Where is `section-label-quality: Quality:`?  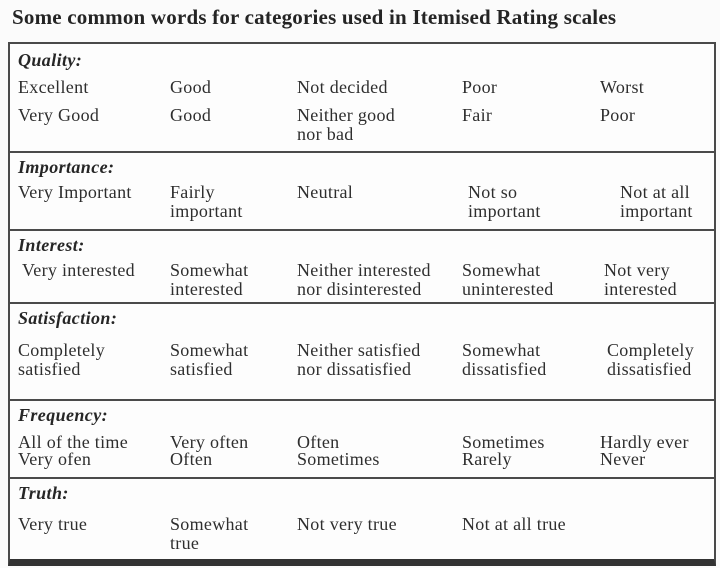 section-label-quality: Quality: is located at coordinates (50, 60).